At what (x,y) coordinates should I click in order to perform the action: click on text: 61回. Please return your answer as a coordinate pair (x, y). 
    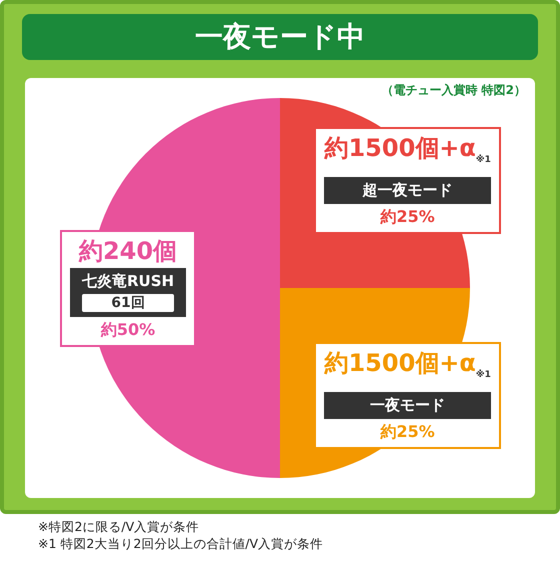
    Looking at the image, I should click on (128, 303).